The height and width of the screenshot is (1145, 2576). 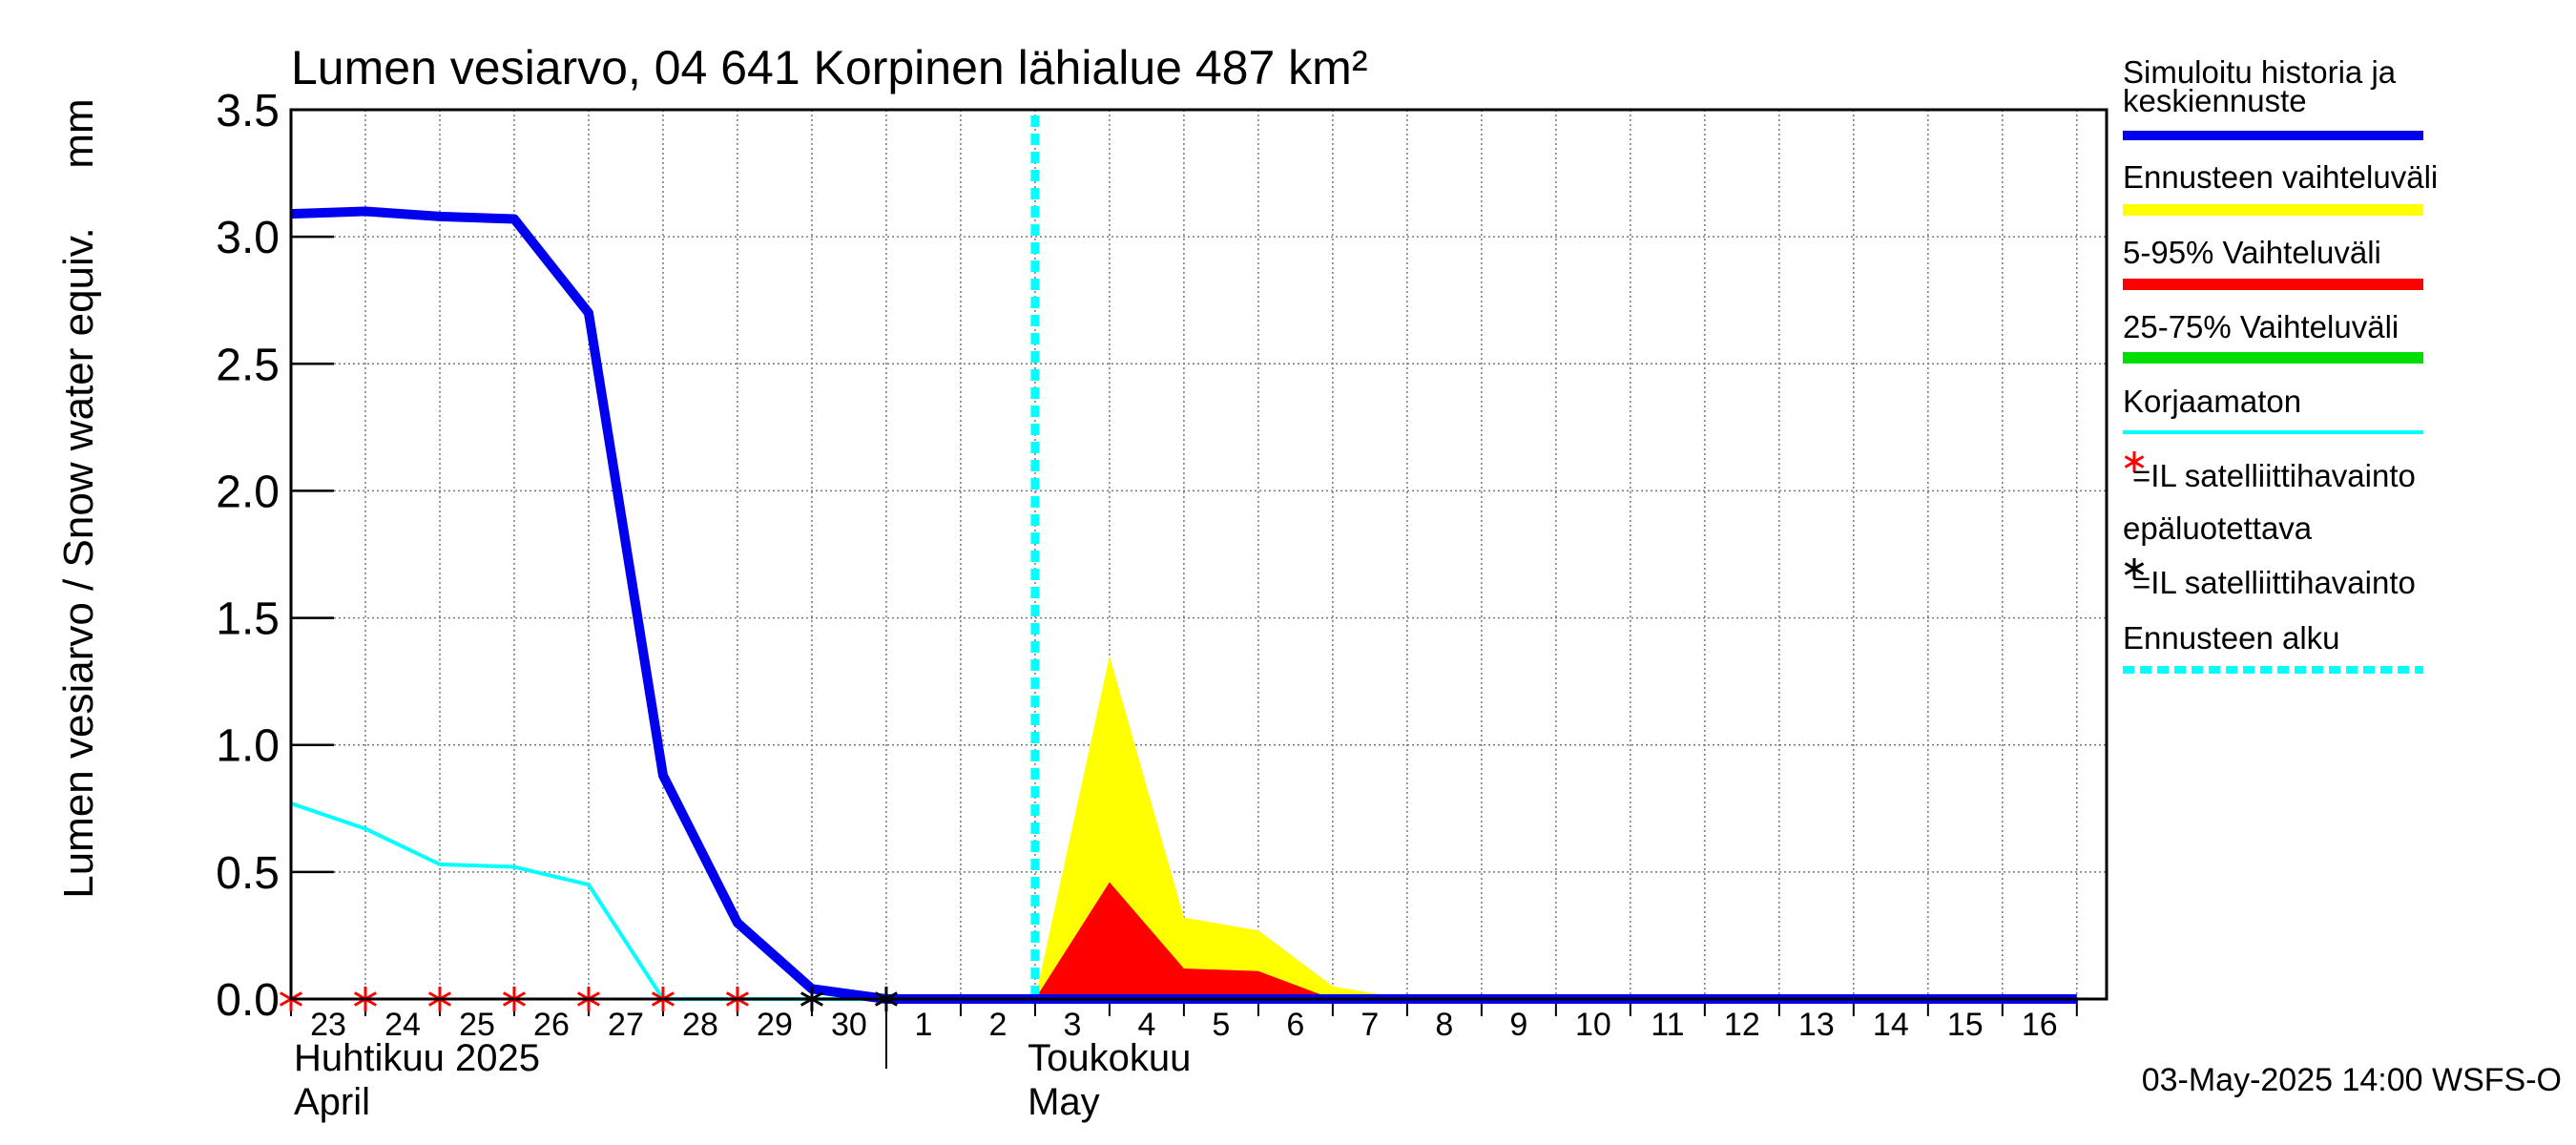 What do you see at coordinates (248, 492) in the screenshot?
I see `y-tick-label: 2.0` at bounding box center [248, 492].